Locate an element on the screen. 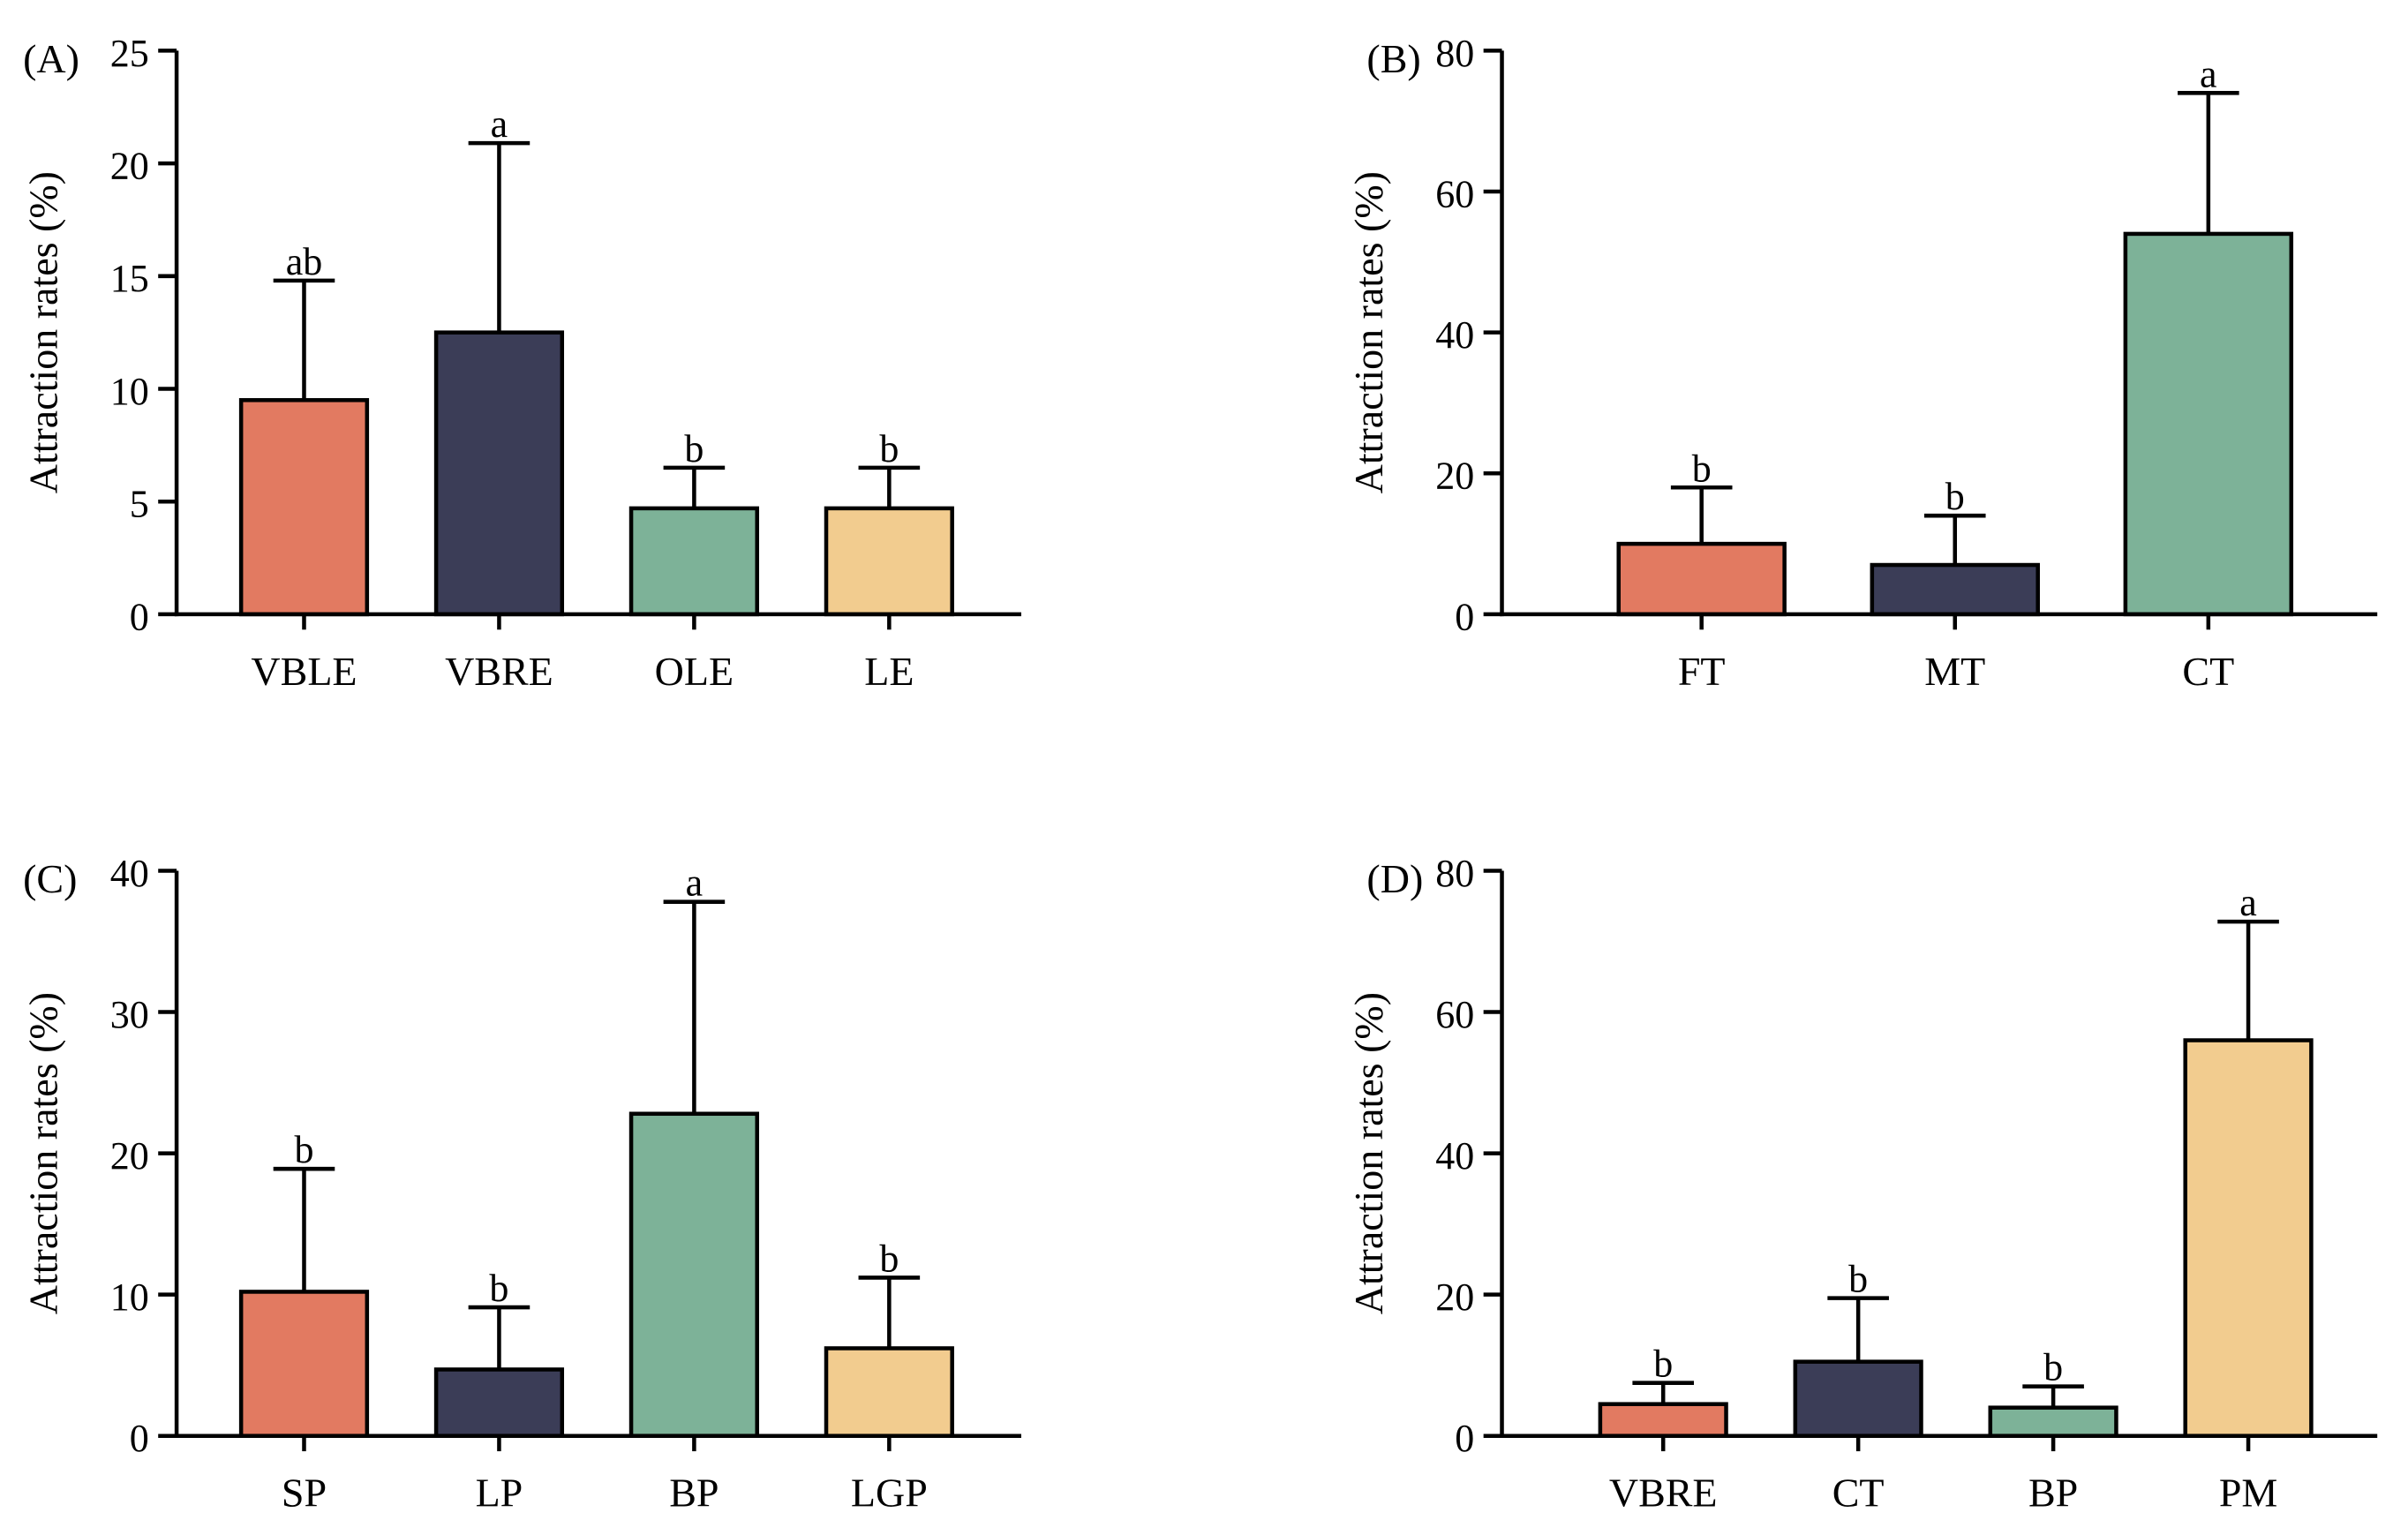 The width and height of the screenshot is (2408, 1535). category-tick-label: LE is located at coordinates (889, 671).